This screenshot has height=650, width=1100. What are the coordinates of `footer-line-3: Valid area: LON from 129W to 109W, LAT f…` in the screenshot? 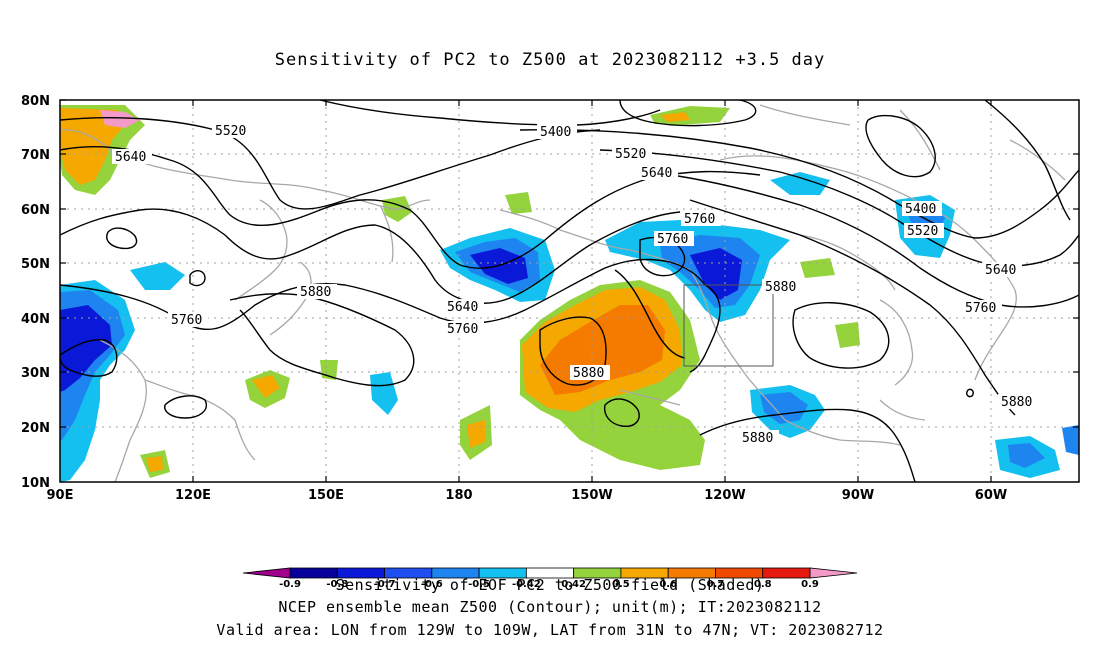 It's located at (550, 630).